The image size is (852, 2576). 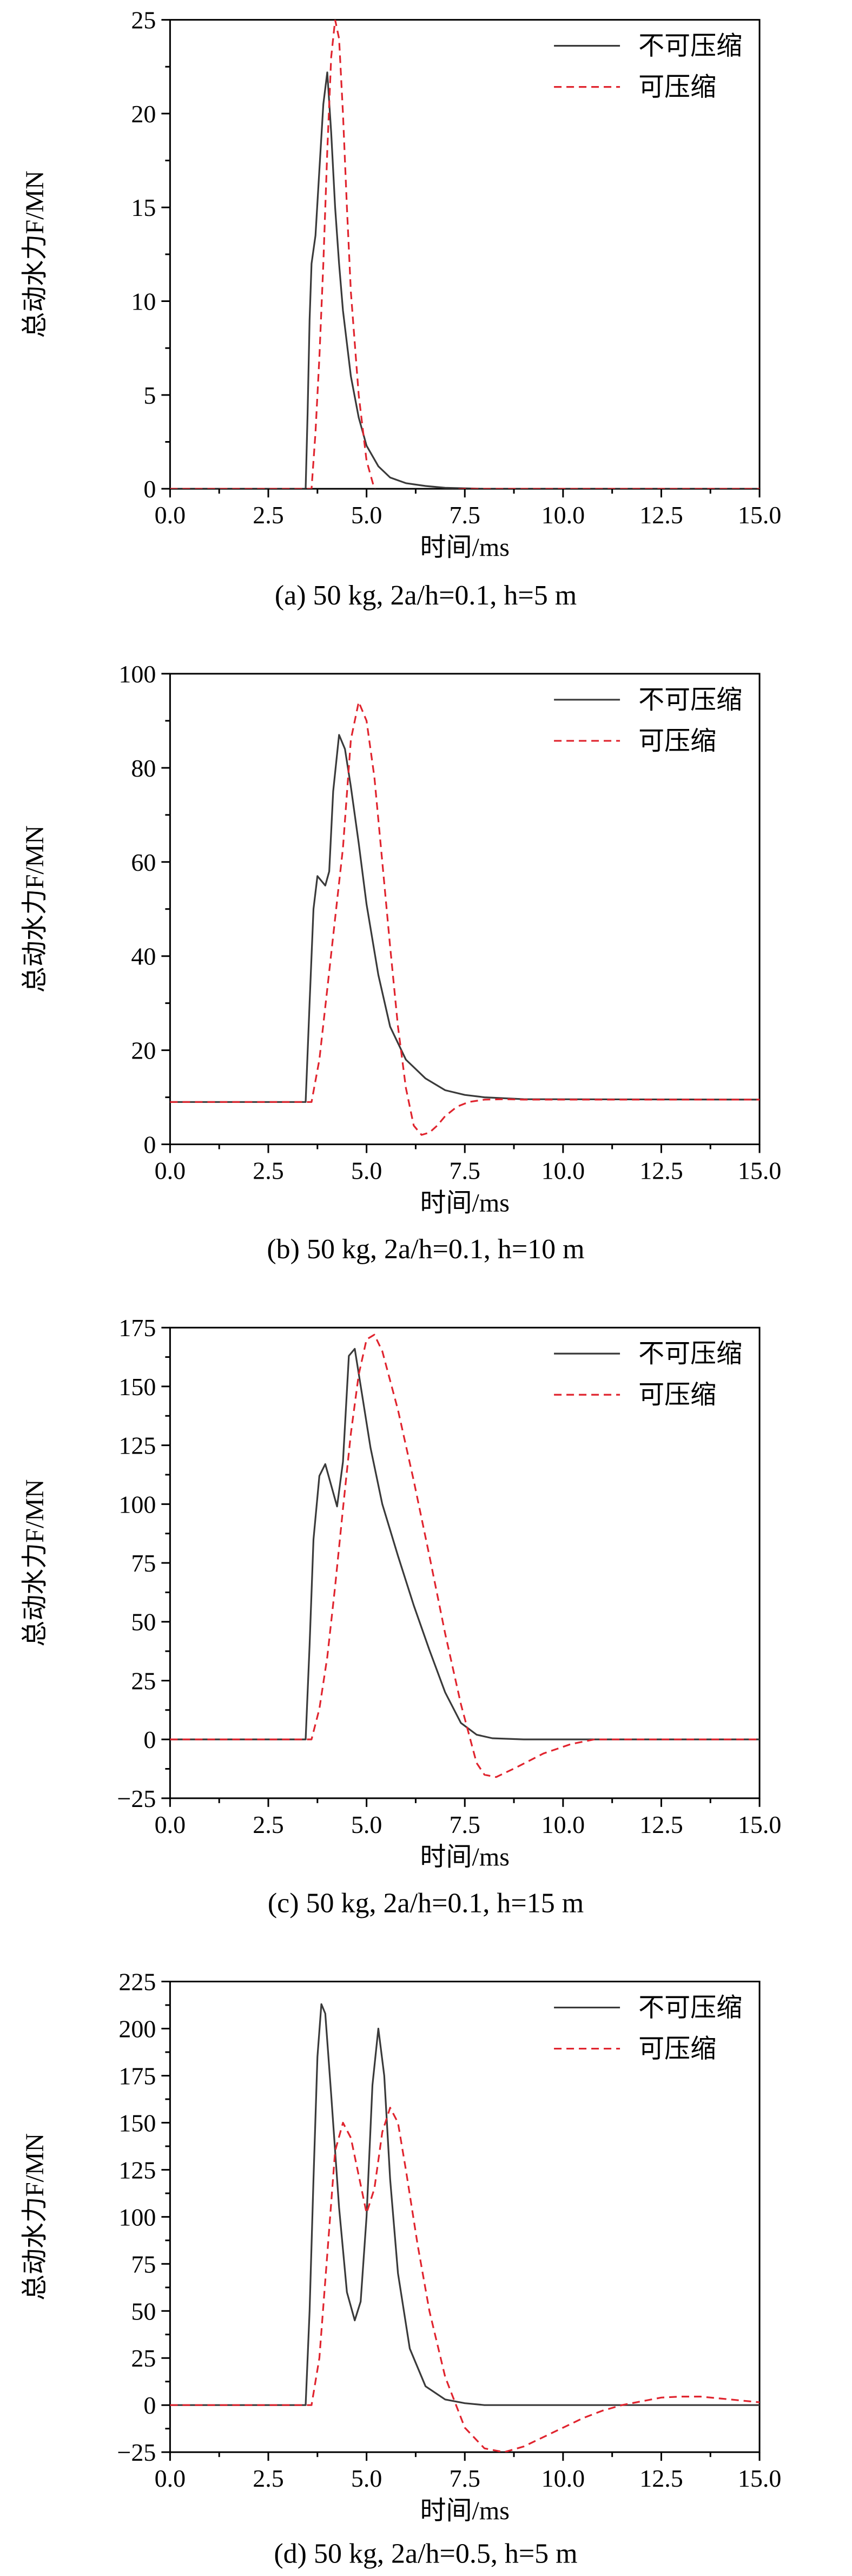 What do you see at coordinates (143, 302) in the screenshot?
I see `y-tick-label: 10` at bounding box center [143, 302].